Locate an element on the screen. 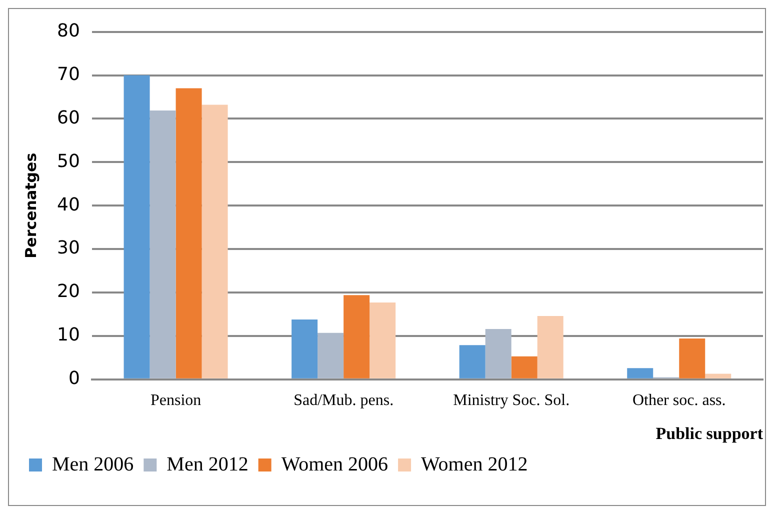  x-axis-title: Public support is located at coordinates (710, 434).